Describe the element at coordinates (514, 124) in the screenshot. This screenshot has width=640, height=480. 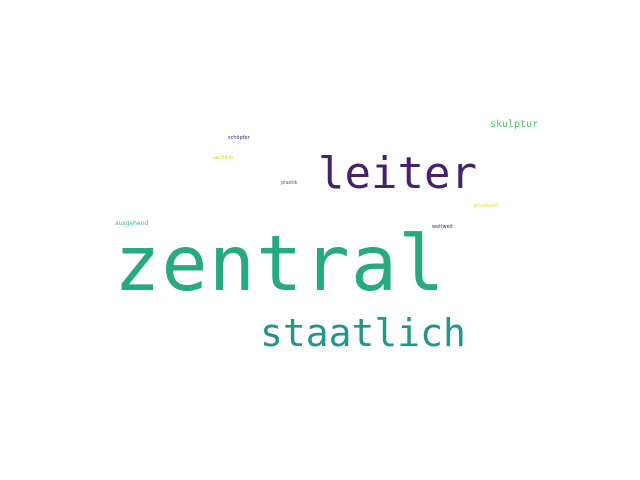
I see `word-skulptur: skulptur` at that location.